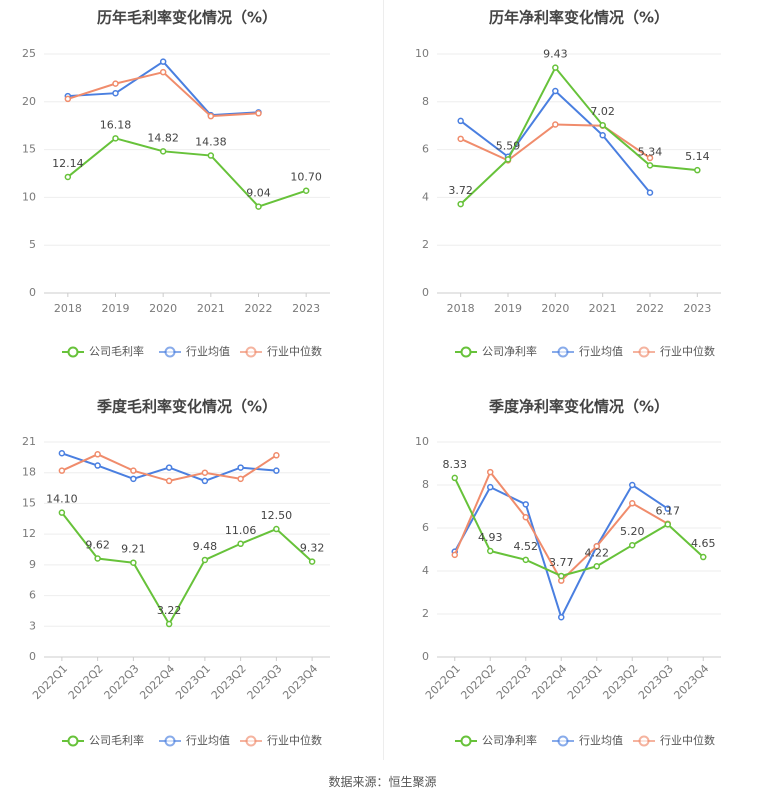 Image resolution: width=765 pixels, height=801 pixels. What do you see at coordinates (306, 177) in the screenshot?
I see `data-label: 10.70` at bounding box center [306, 177].